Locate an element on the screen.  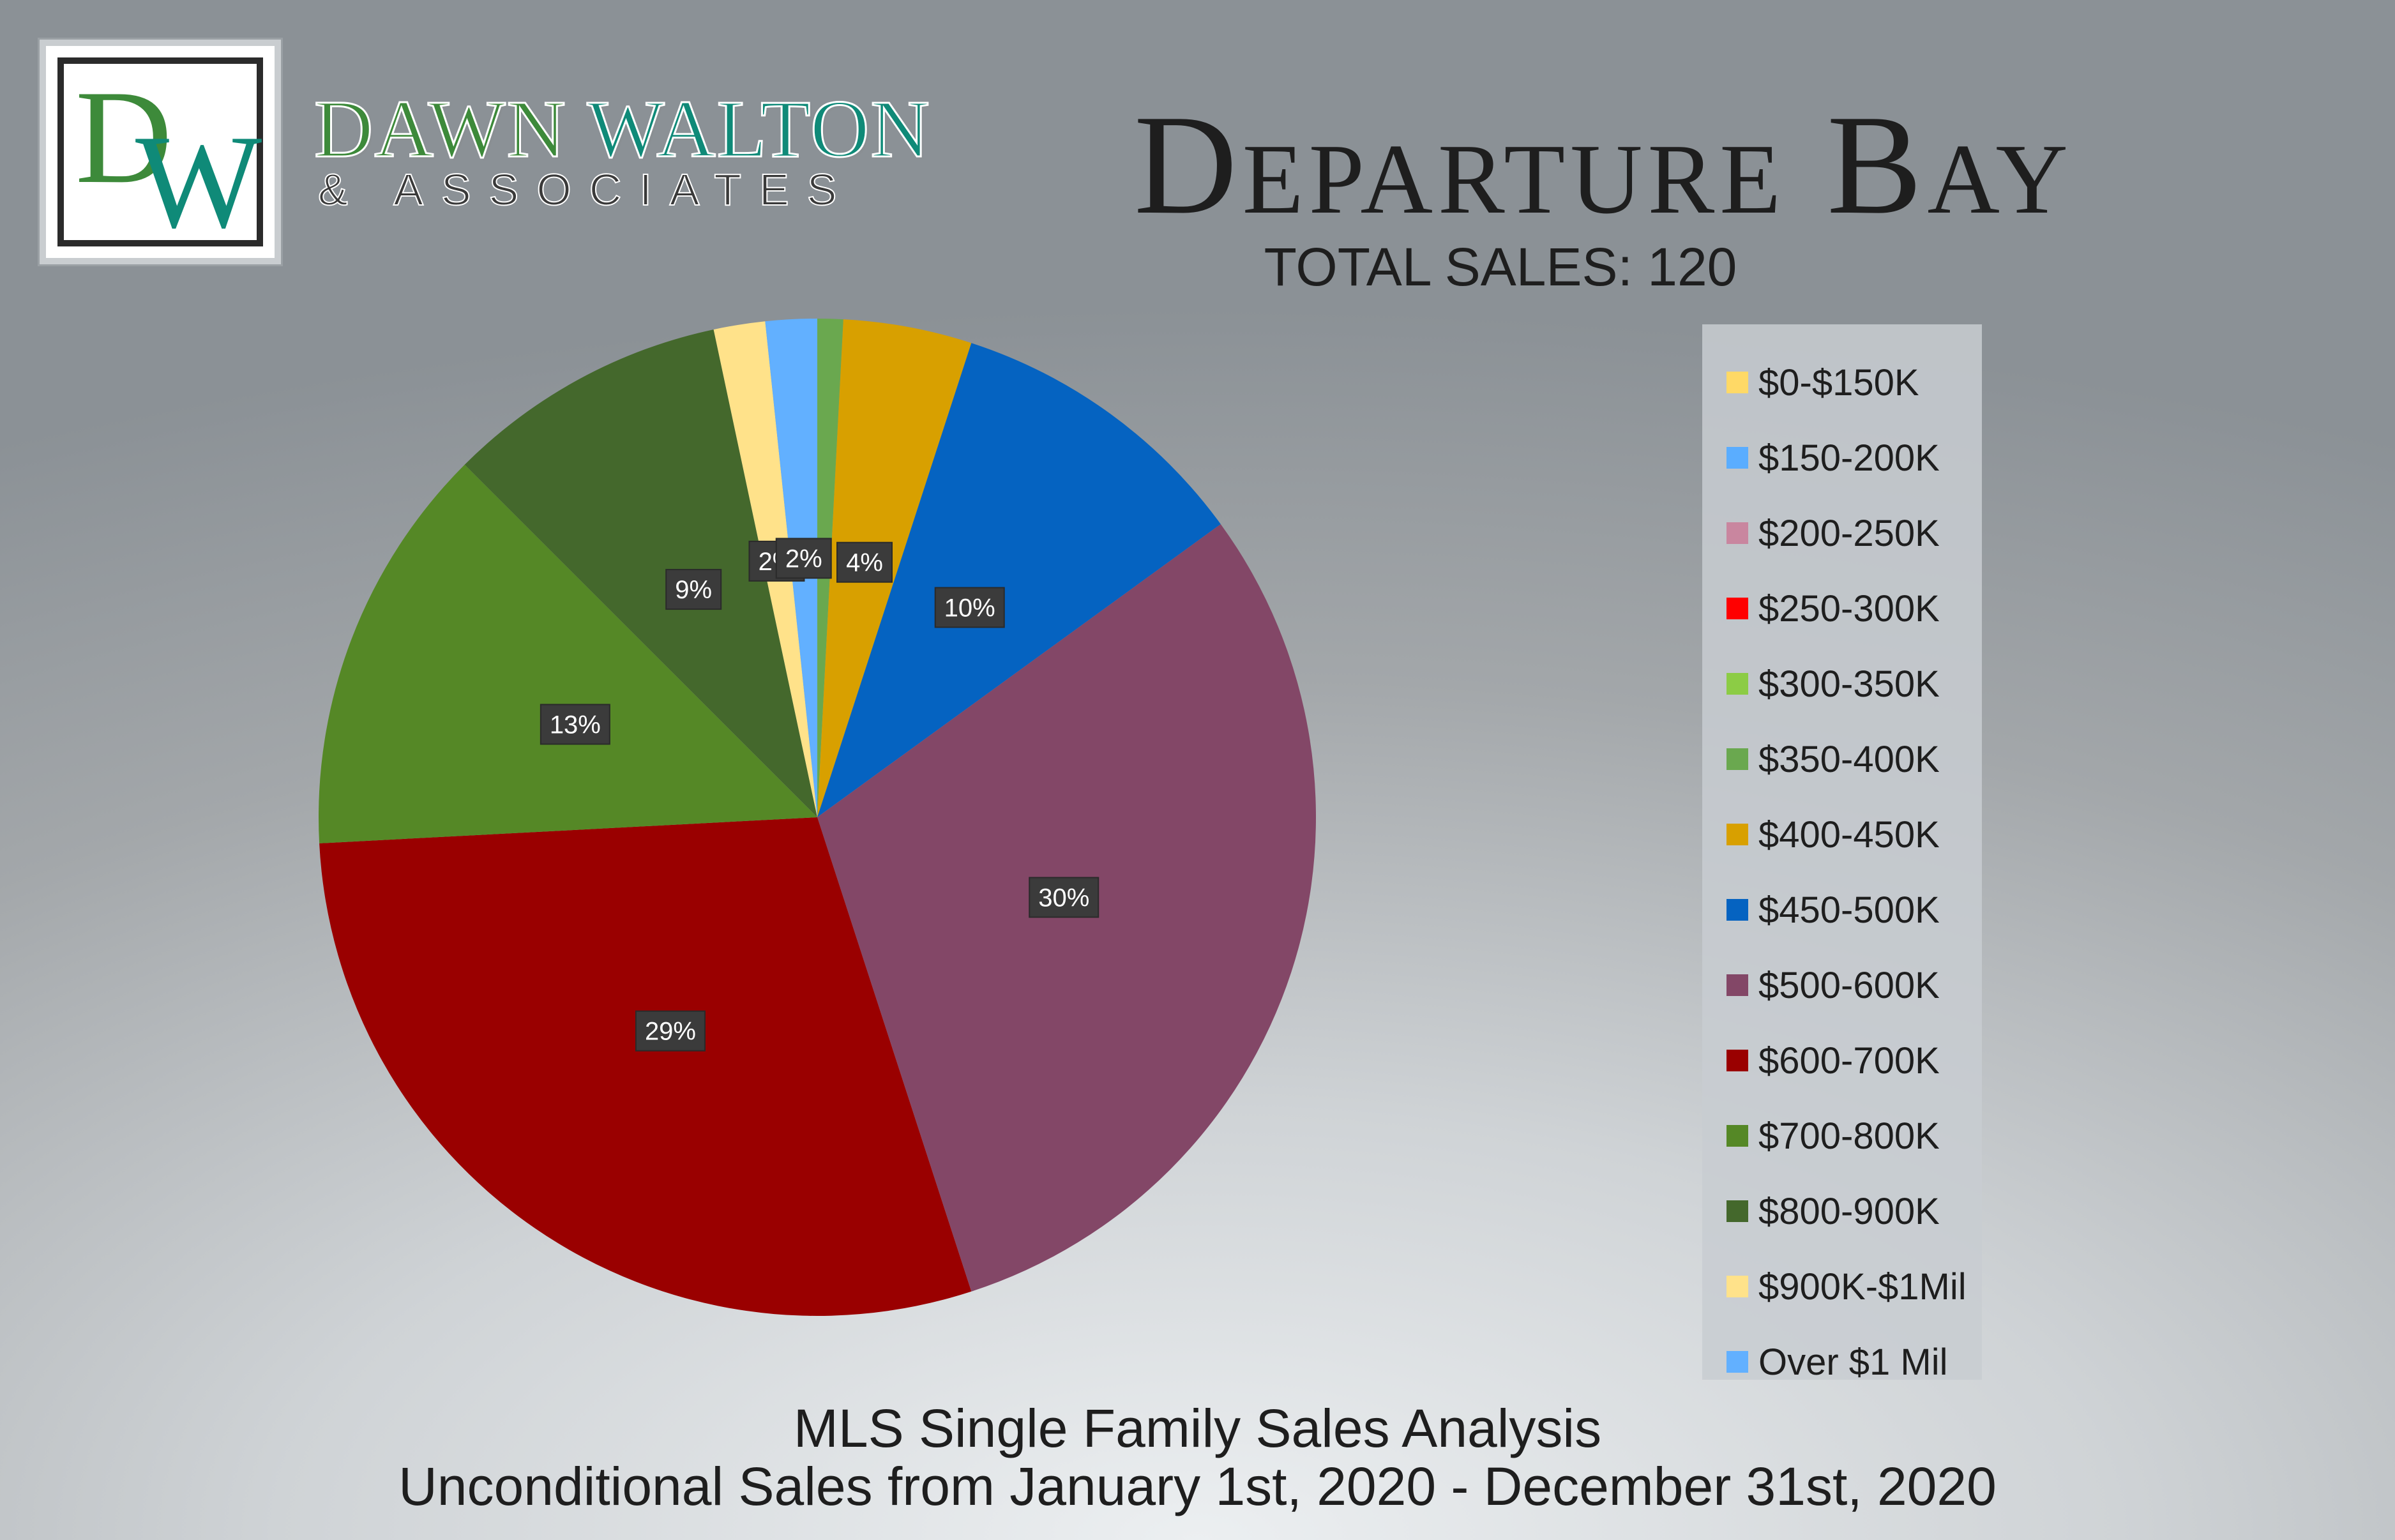
data-label: 30% is located at coordinates (1064, 897).